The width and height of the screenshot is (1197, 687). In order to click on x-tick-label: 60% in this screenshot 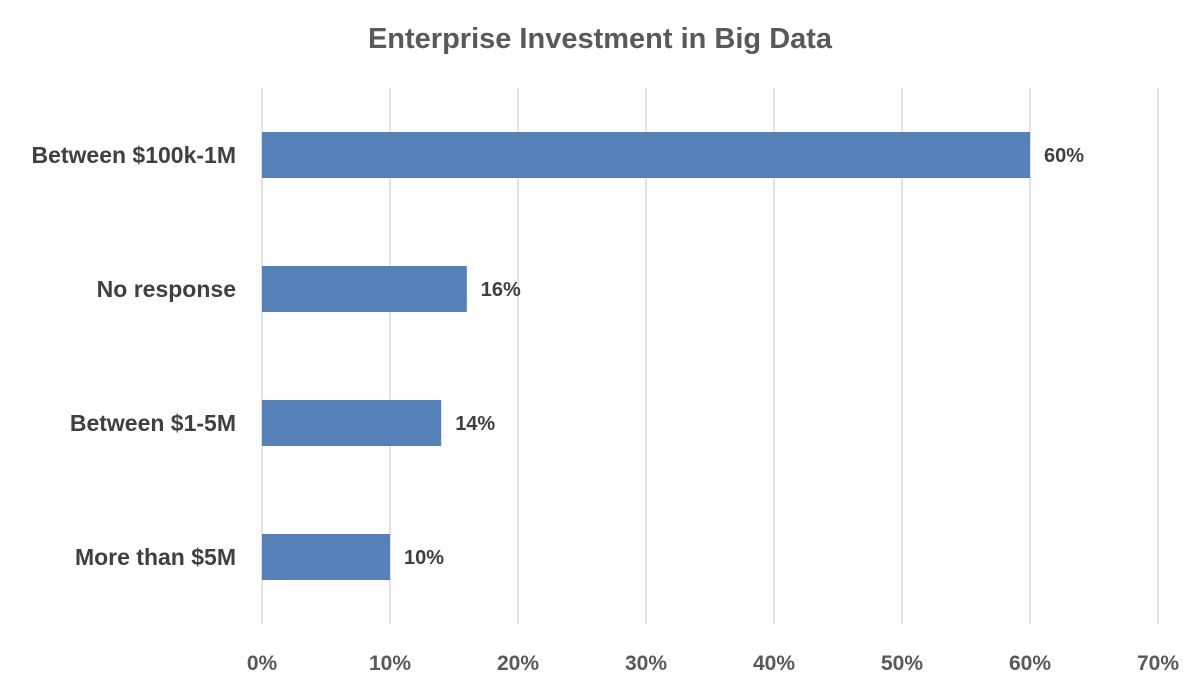, I will do `click(1030, 663)`.